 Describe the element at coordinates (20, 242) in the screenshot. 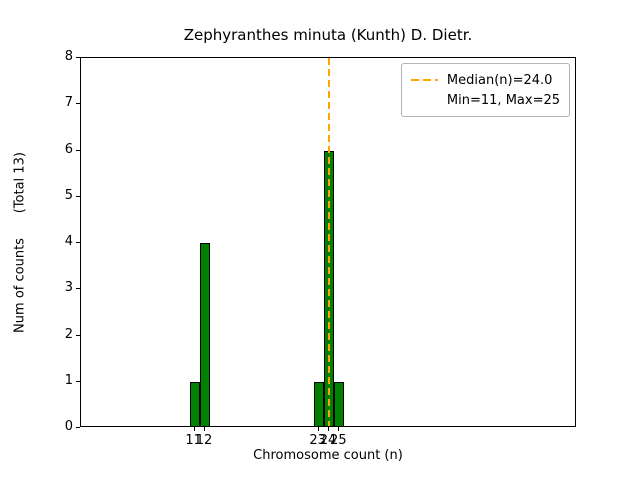

I see `y-axis-label: Num of counts (Total 13)` at that location.